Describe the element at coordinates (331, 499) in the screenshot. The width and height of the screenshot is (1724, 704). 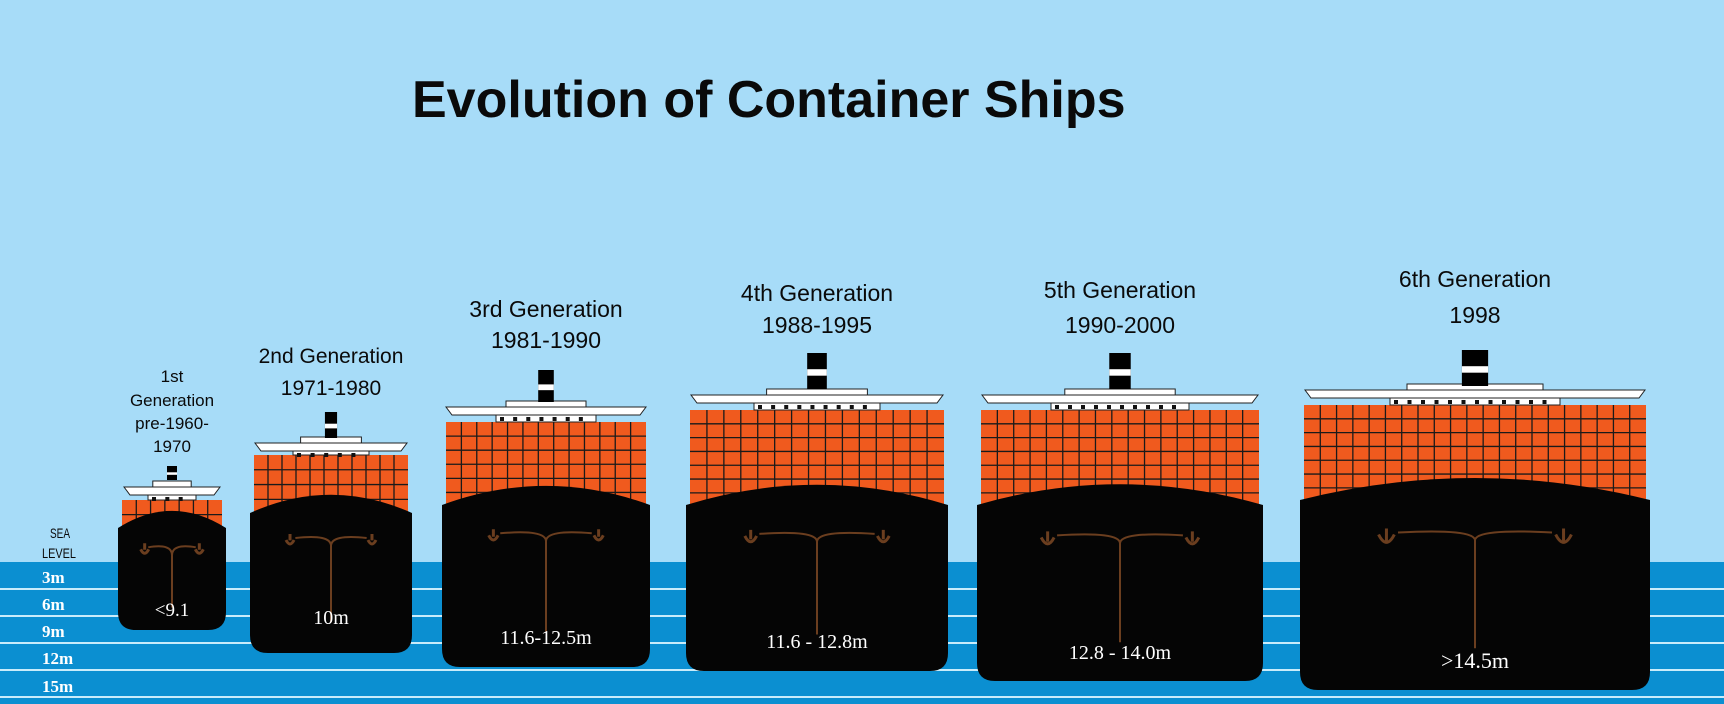
I see `ship-generation-2: 2nd Generation 1971-1980 10m` at that location.